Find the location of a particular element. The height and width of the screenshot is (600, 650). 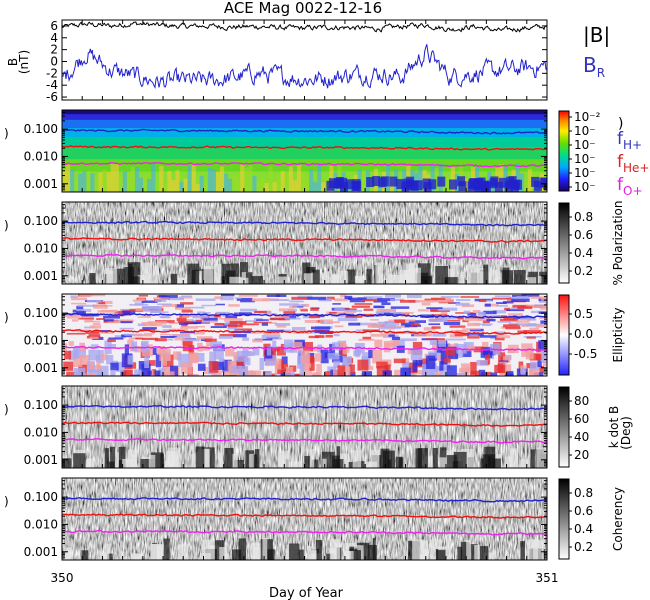

colorbar-tick-label: 0.8 is located at coordinates (583, 217).